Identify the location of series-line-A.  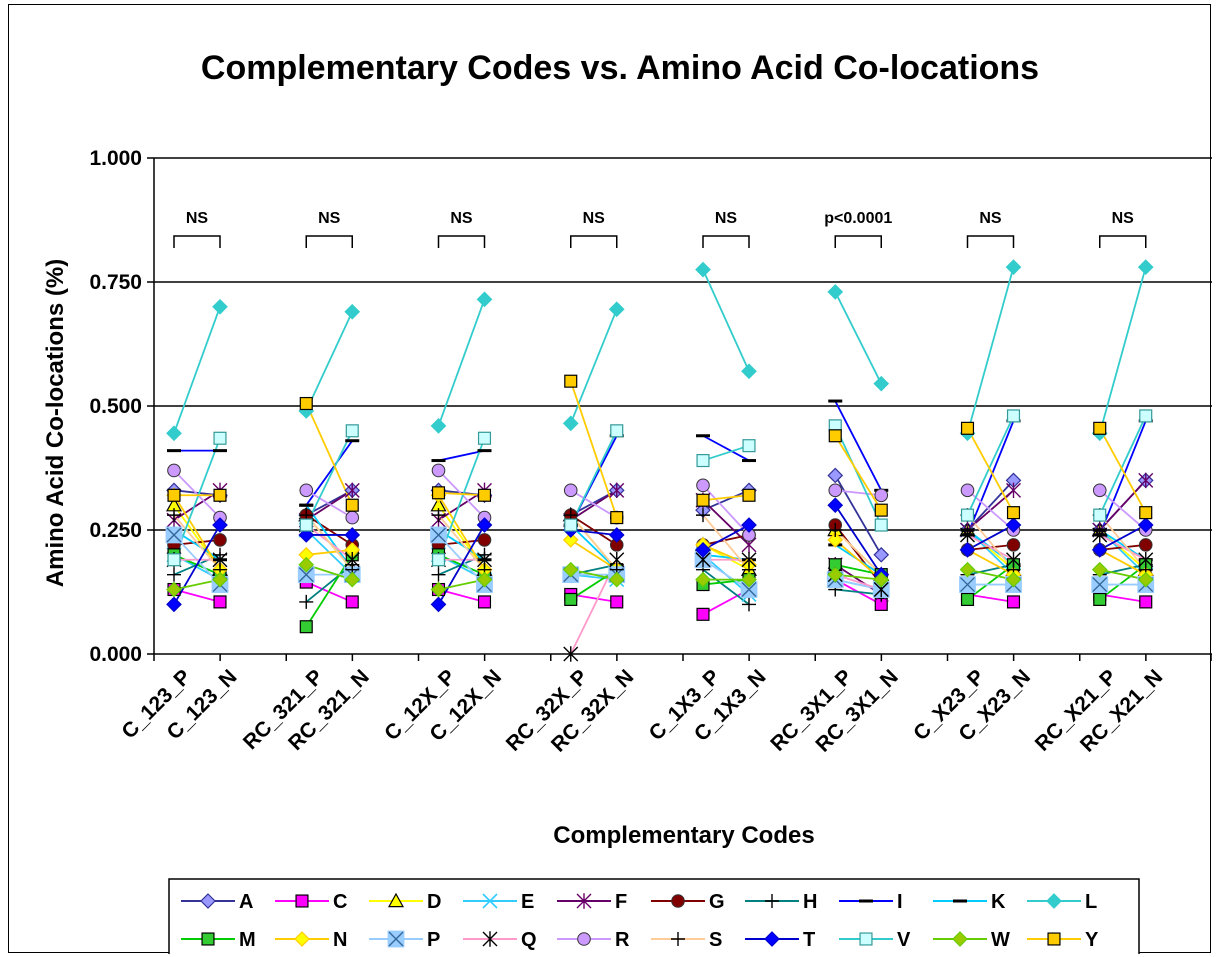
(990, 505).